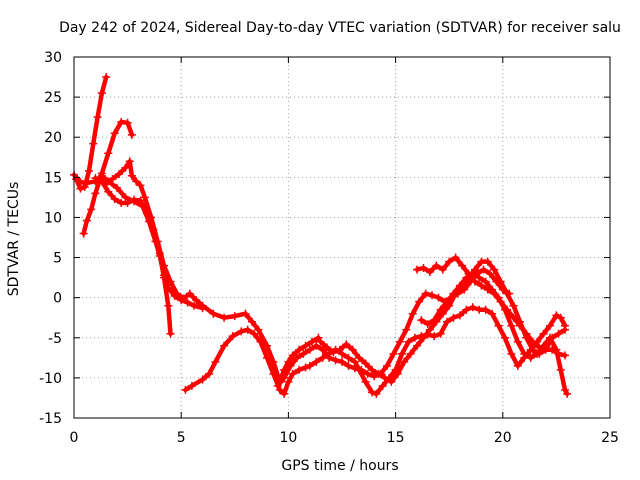 This screenshot has width=640, height=480. I want to click on y-tick-label: 25, so click(53, 98).